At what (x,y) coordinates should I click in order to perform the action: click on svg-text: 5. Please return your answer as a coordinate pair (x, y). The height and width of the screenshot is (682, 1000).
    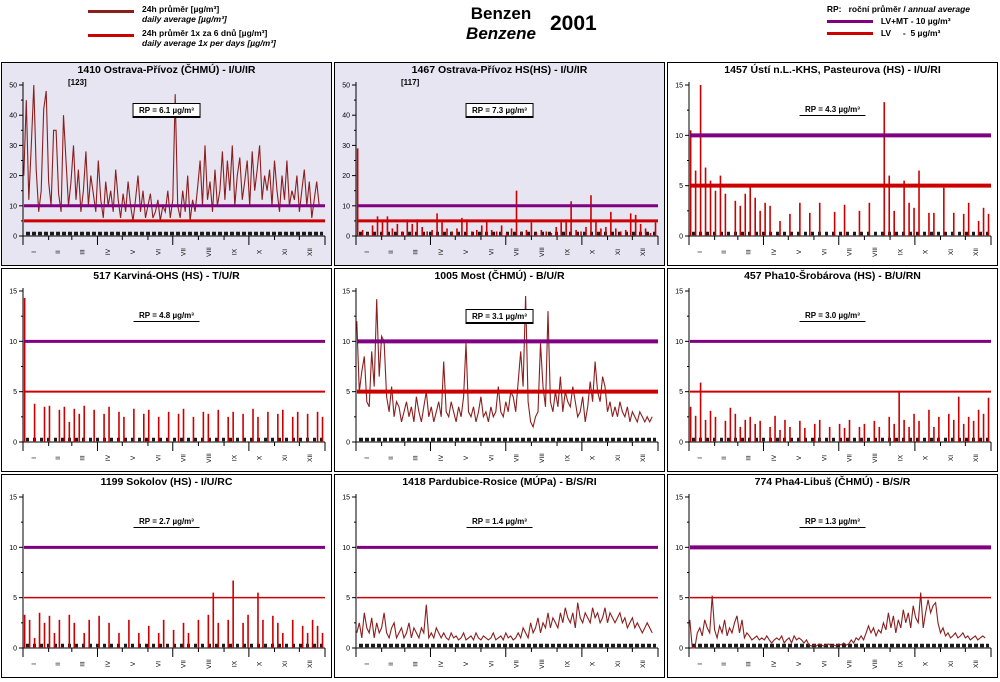
    Looking at the image, I should click on (681, 186).